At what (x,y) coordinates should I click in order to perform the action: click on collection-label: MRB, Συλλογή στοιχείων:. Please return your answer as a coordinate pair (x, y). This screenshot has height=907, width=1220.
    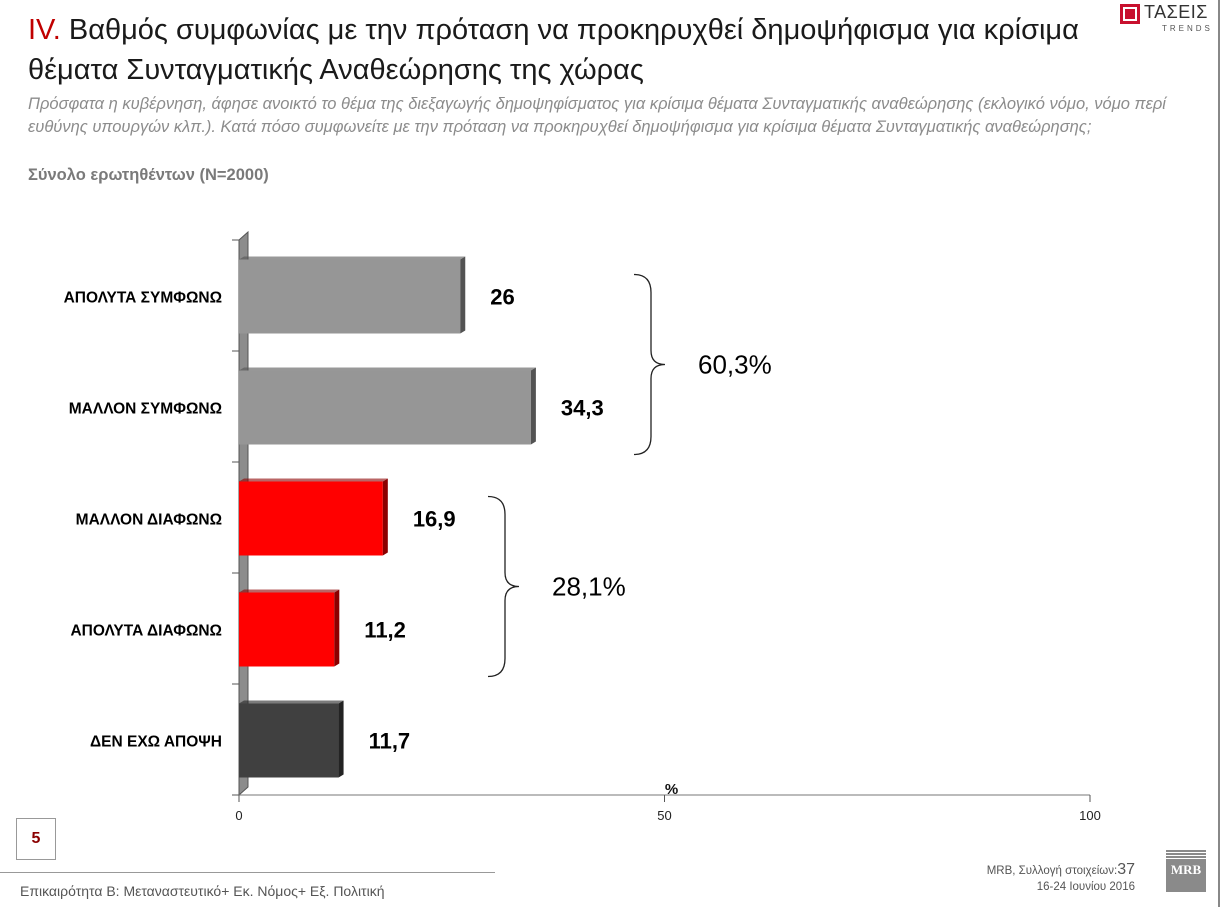
    Looking at the image, I should click on (1052, 871).